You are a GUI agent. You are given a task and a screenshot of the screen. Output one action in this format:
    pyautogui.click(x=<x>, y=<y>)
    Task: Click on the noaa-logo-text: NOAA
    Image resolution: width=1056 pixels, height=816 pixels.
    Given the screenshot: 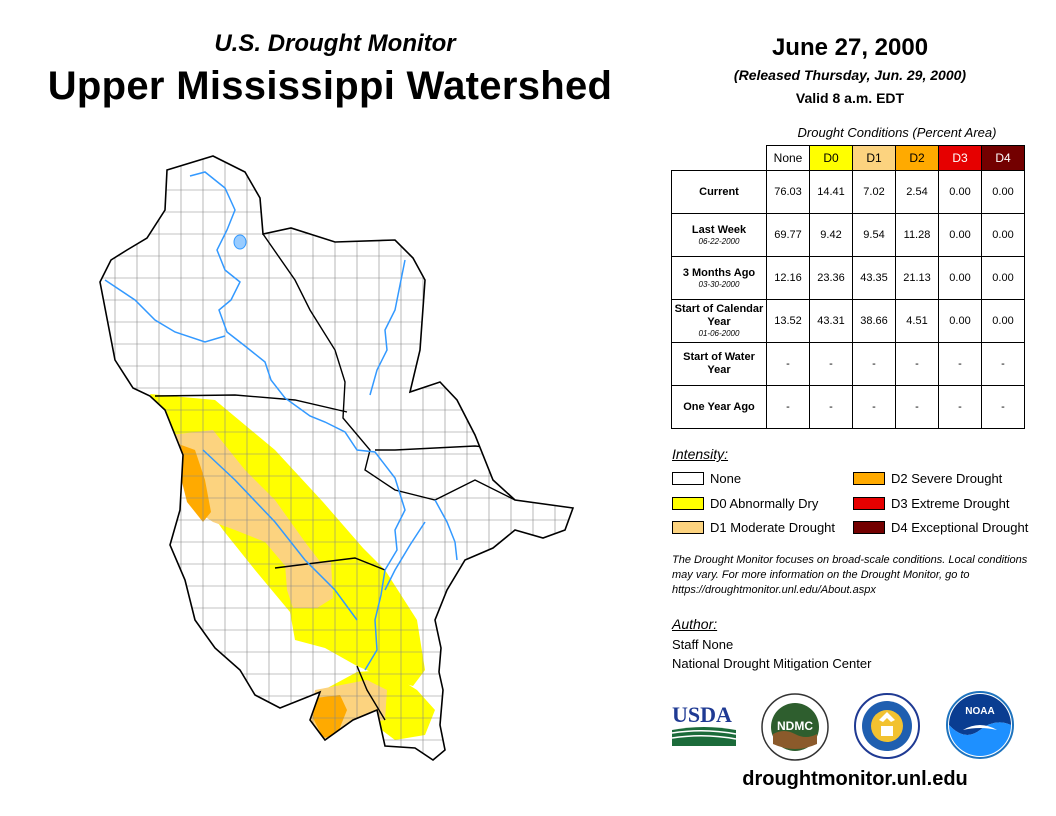 What is the action you would take?
    pyautogui.click(x=979, y=711)
    